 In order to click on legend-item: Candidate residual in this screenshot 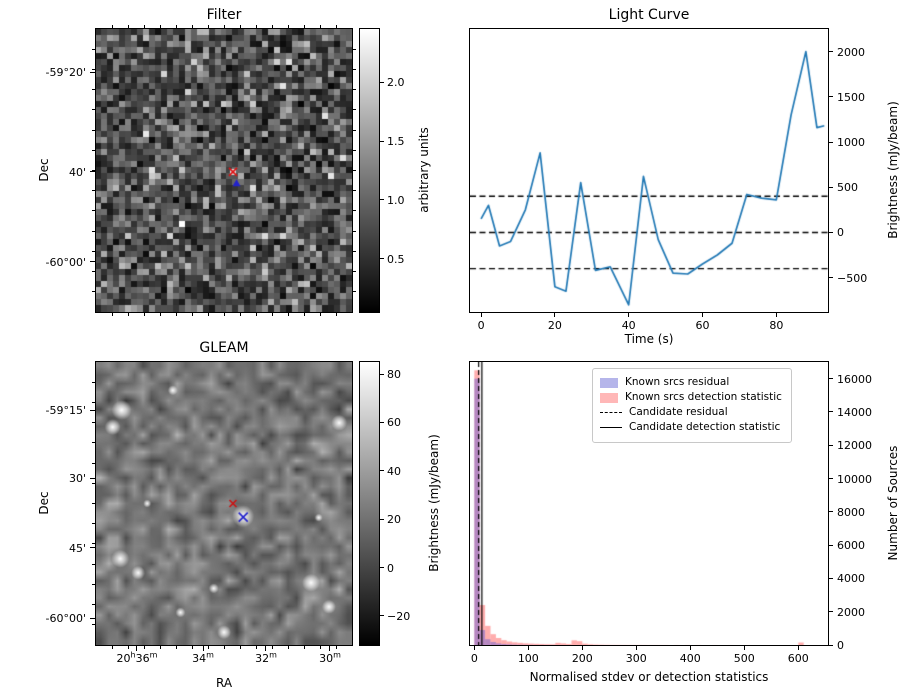, I will do `click(691, 412)`.